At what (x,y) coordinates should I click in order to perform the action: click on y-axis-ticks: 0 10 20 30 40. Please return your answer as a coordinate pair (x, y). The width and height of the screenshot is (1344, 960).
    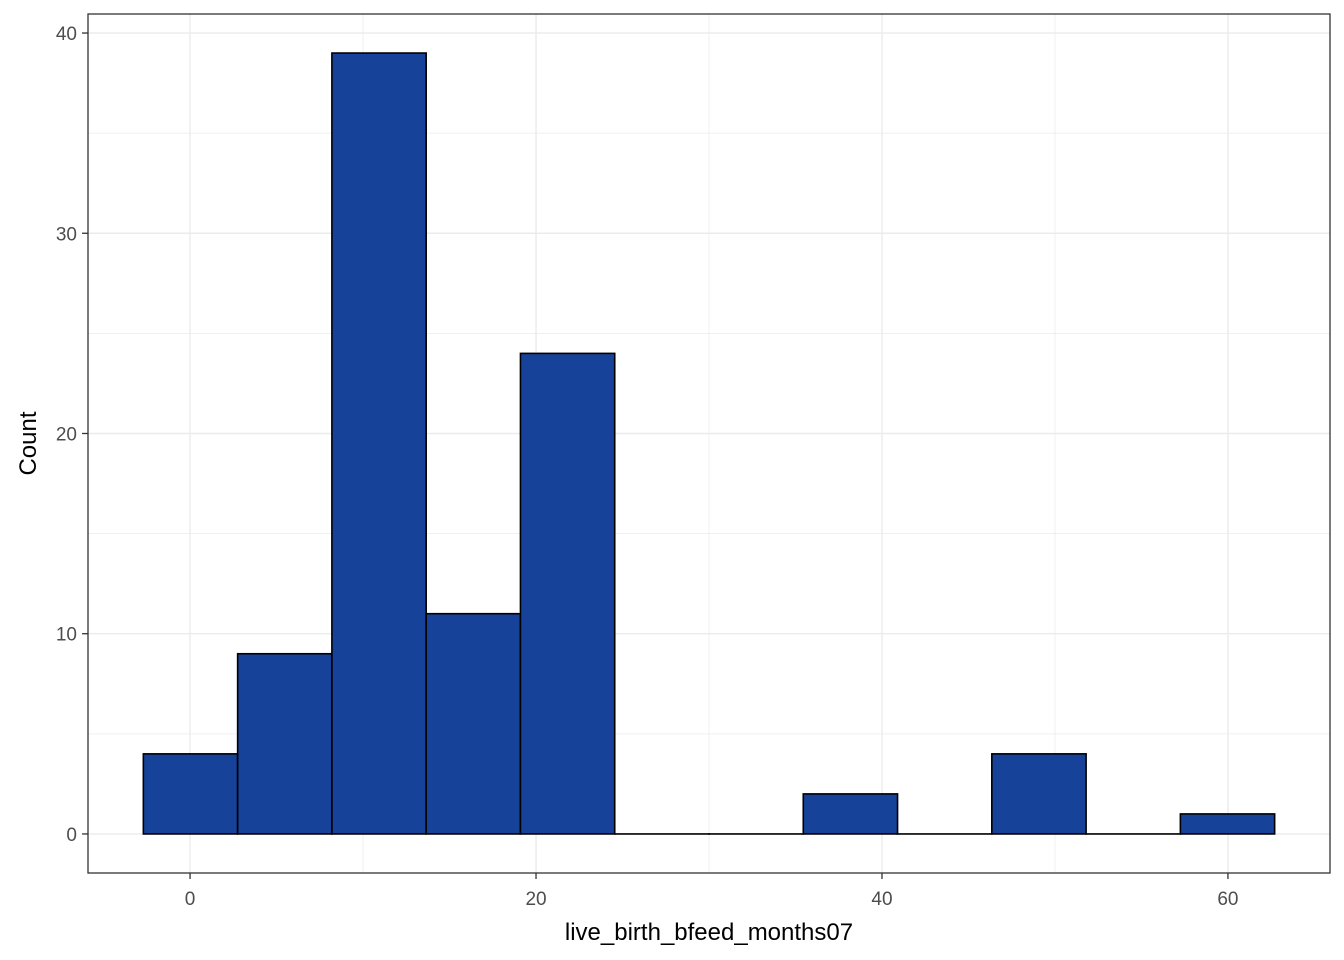
    Looking at the image, I should click on (72, 435).